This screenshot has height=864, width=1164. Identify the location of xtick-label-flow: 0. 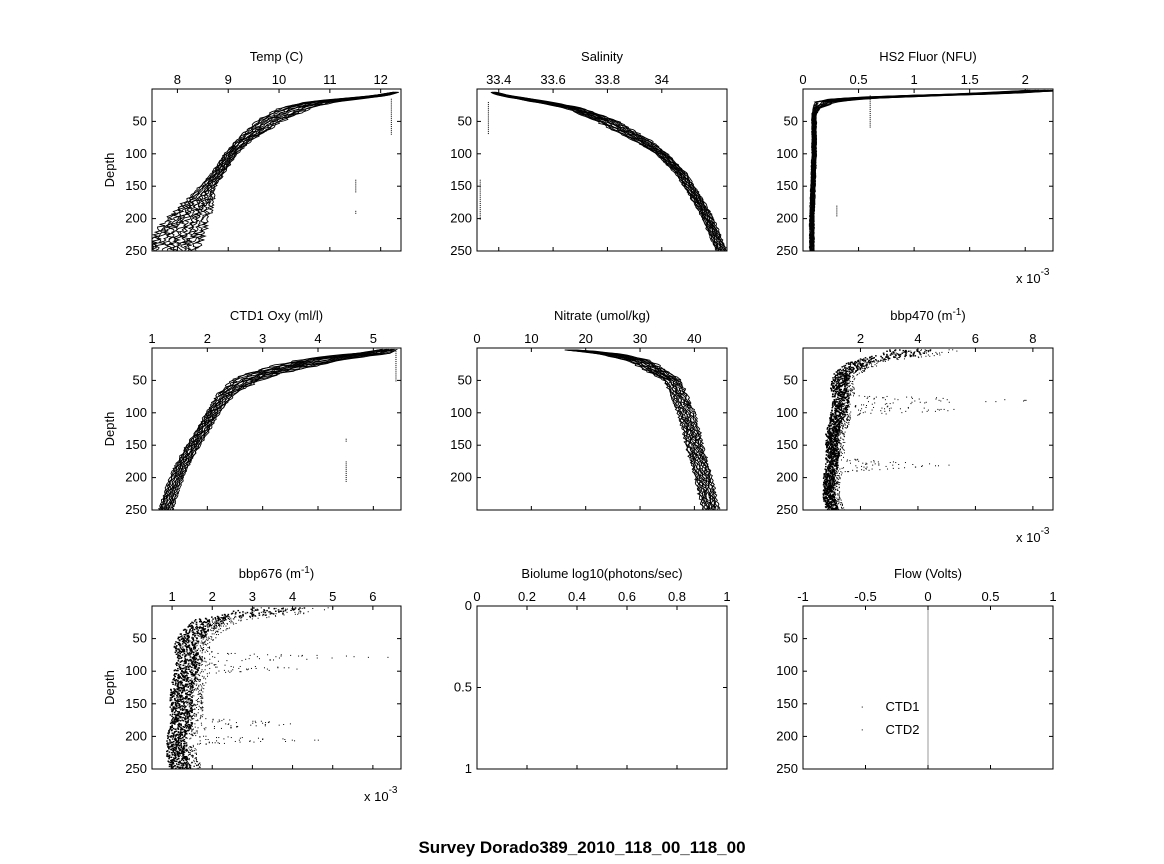
(927, 596).